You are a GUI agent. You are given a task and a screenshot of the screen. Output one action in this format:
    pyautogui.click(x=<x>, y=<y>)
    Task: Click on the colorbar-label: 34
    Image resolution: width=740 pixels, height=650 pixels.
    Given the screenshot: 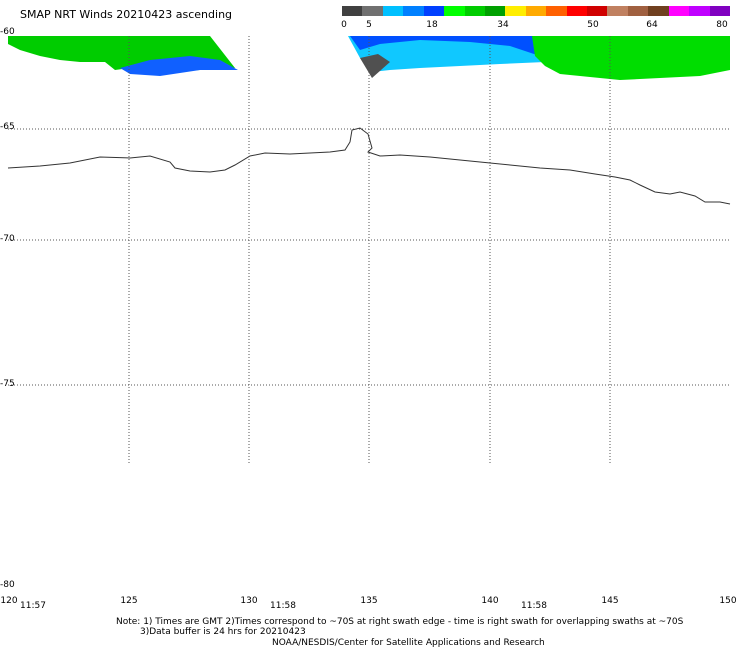 What is the action you would take?
    pyautogui.click(x=503, y=25)
    